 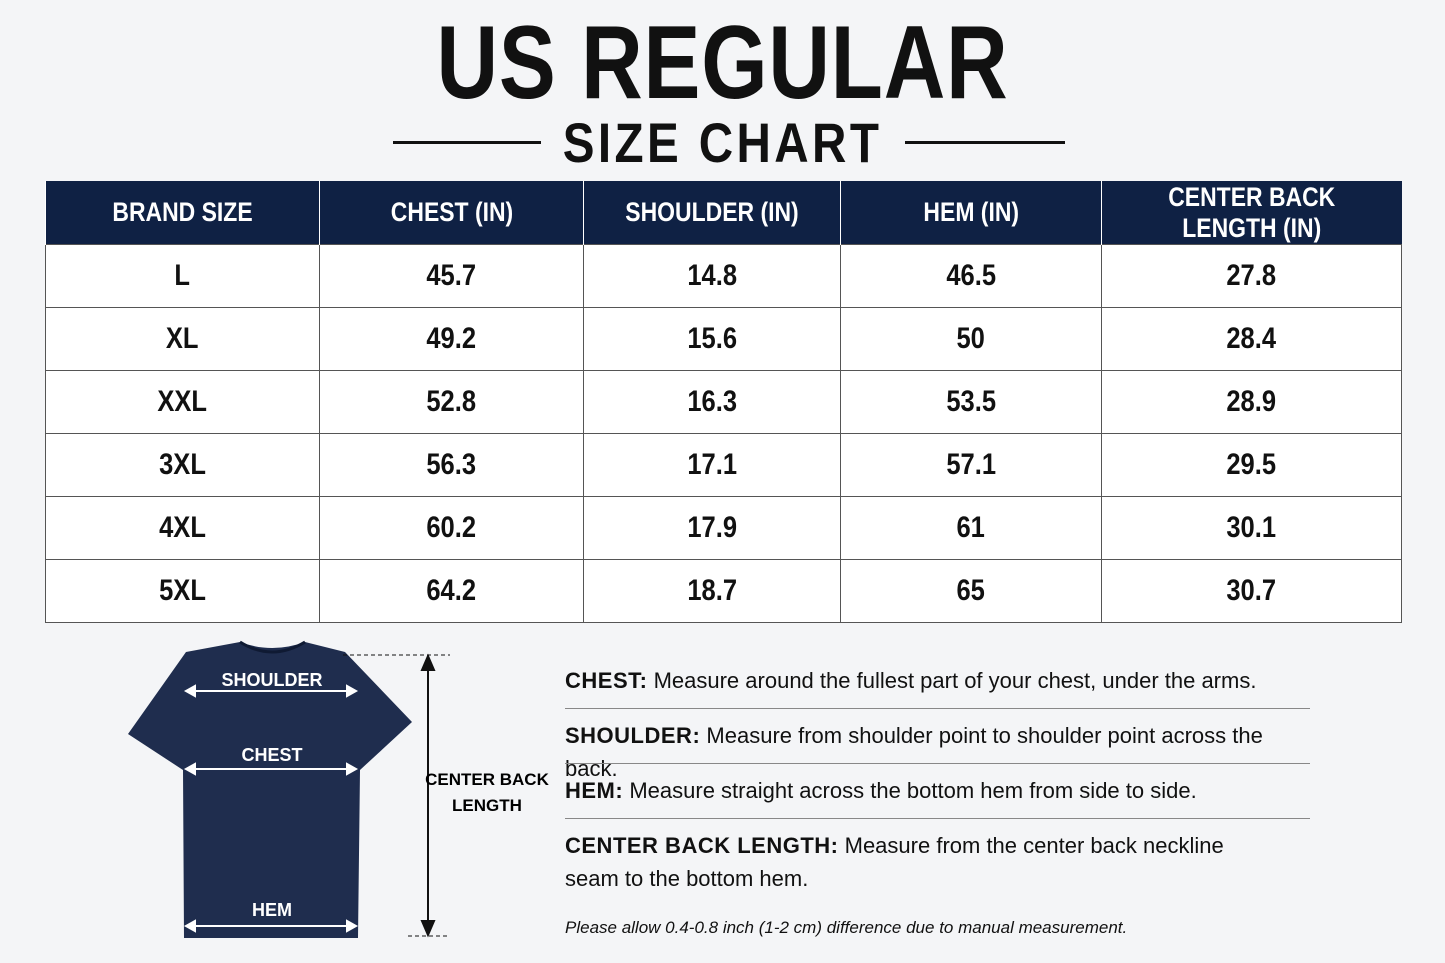 I want to click on subtitle: SIZE CHART, so click(x=722, y=142).